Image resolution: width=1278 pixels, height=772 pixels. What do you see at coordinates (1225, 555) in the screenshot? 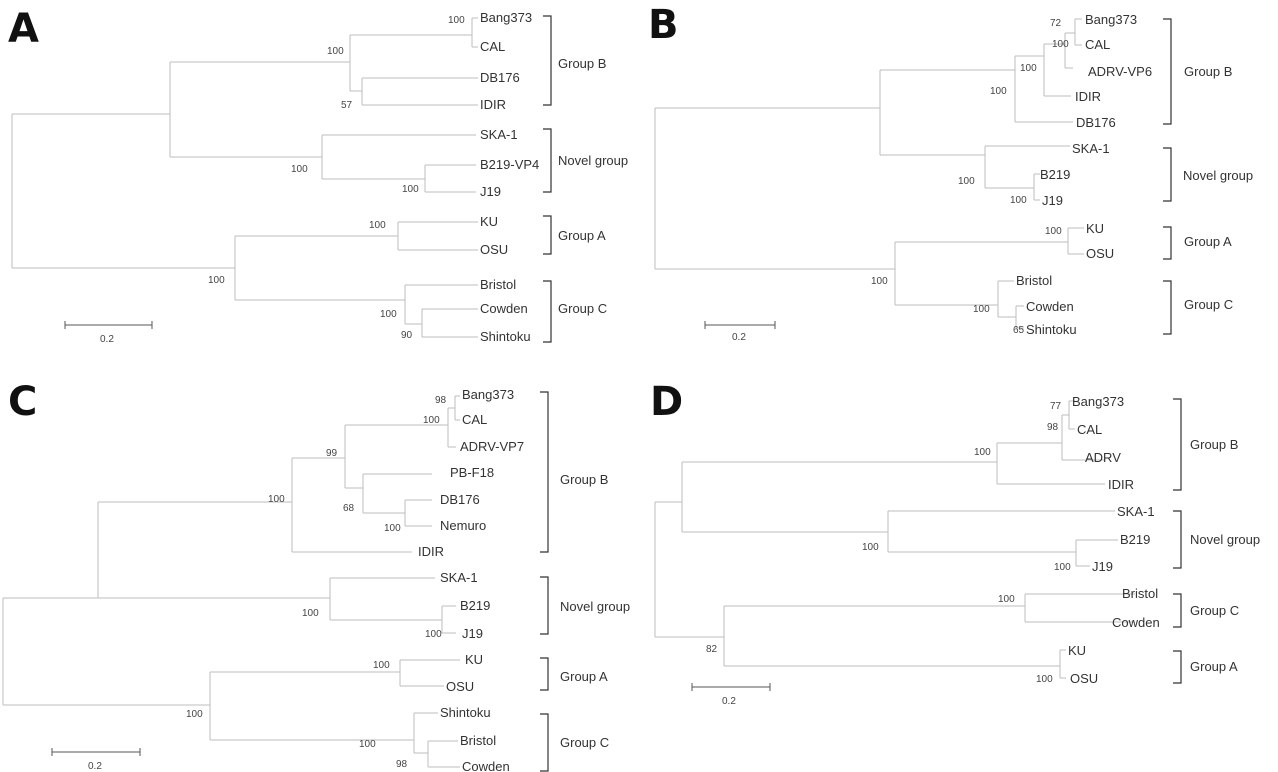
I see `panel-d-group-labels: Group B Novel group Group C Group A` at bounding box center [1225, 555].